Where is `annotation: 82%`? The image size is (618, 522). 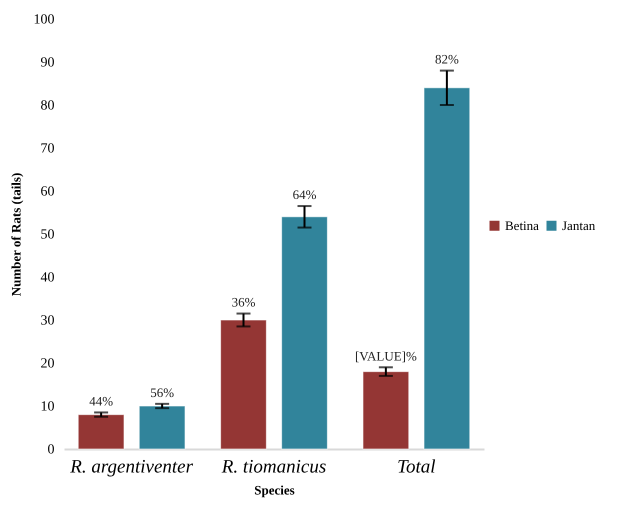 annotation: 82% is located at coordinates (446, 59).